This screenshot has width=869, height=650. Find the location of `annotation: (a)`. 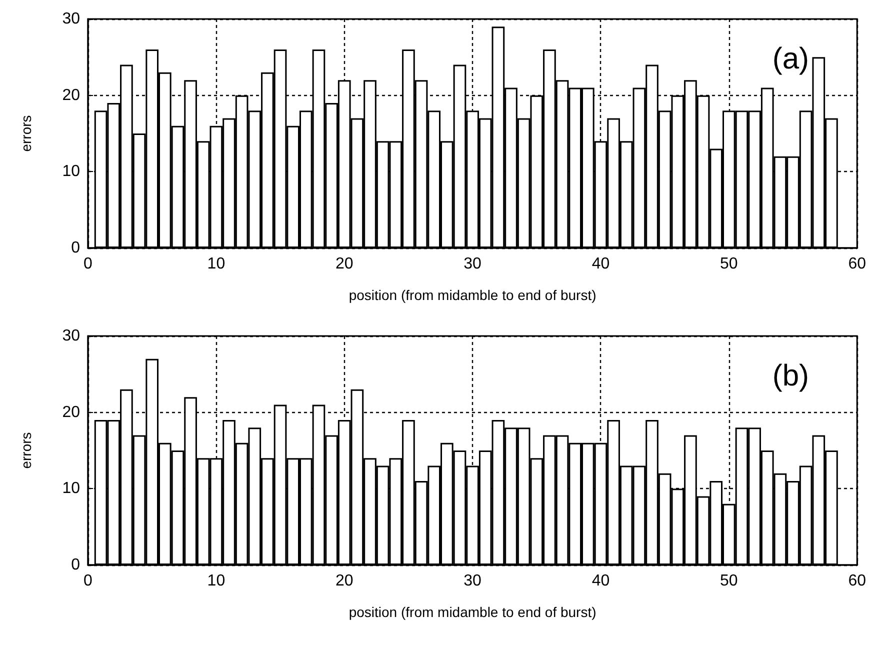

annotation: (a) is located at coordinates (791, 59).